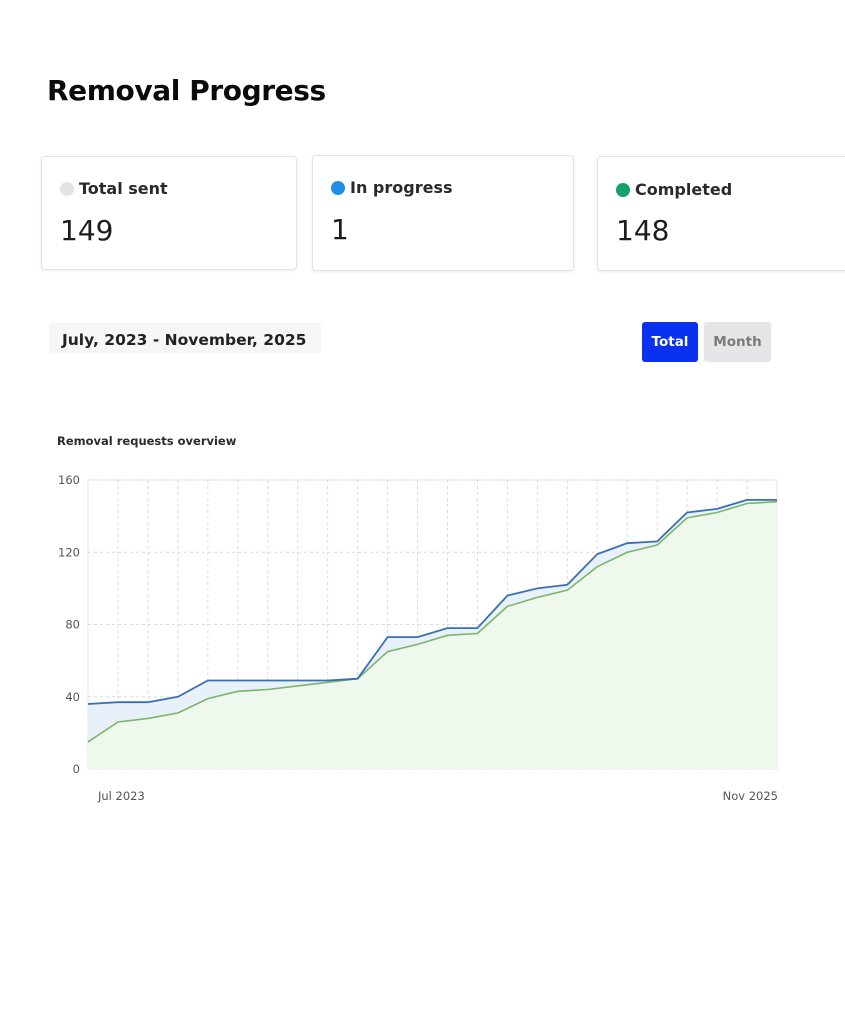 Image resolution: width=845 pixels, height=1024 pixels. What do you see at coordinates (721, 213) in the screenshot?
I see `stat-card-completed: Completed 148` at bounding box center [721, 213].